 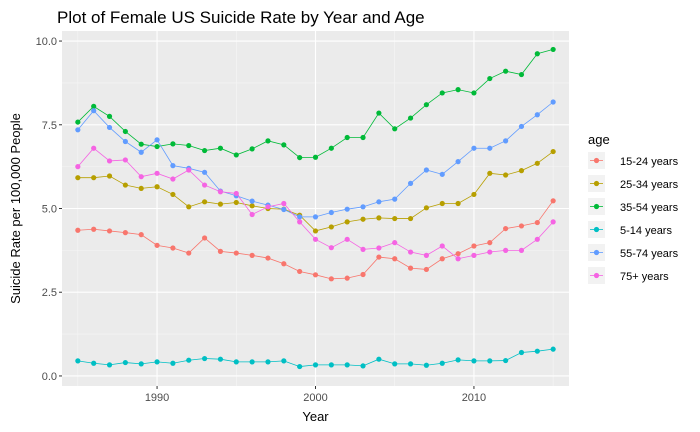 I want to click on legend-label: 55-74 years, so click(x=649, y=254).